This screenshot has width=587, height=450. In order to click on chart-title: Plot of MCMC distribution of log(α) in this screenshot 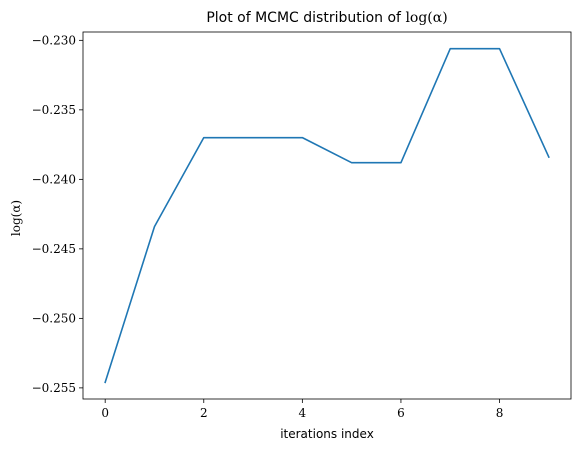, I will do `click(326, 18)`.